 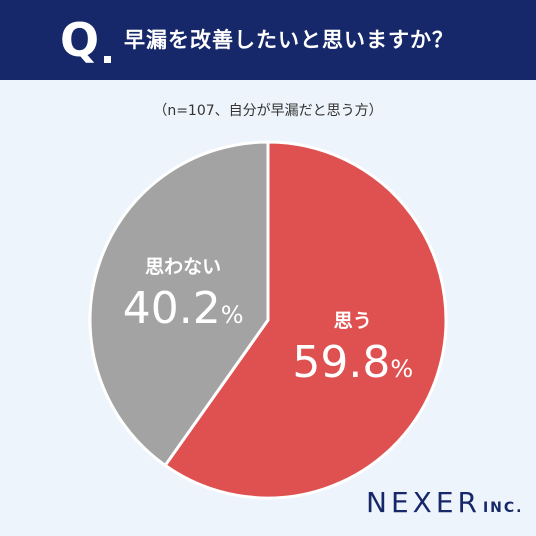 What do you see at coordinates (268, 111) in the screenshot?
I see `sample-note: （n=107、自分が早漏だと思う方）` at bounding box center [268, 111].